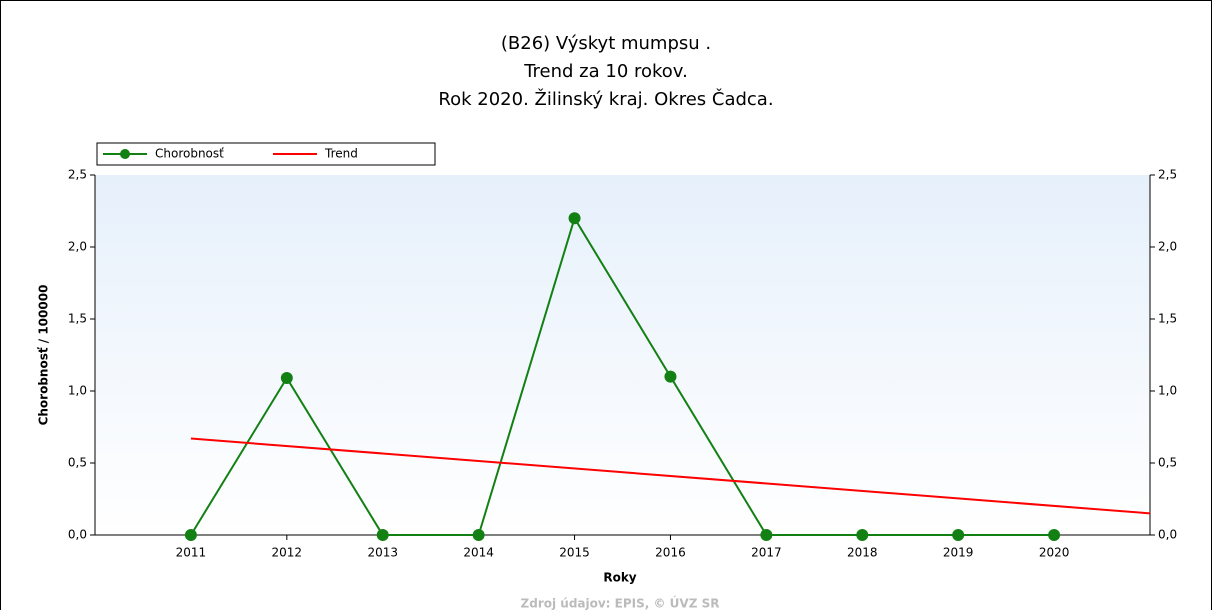 Image resolution: width=1212 pixels, height=610 pixels. What do you see at coordinates (77, 247) in the screenshot?
I see `y-tick-label: 2,0` at bounding box center [77, 247].